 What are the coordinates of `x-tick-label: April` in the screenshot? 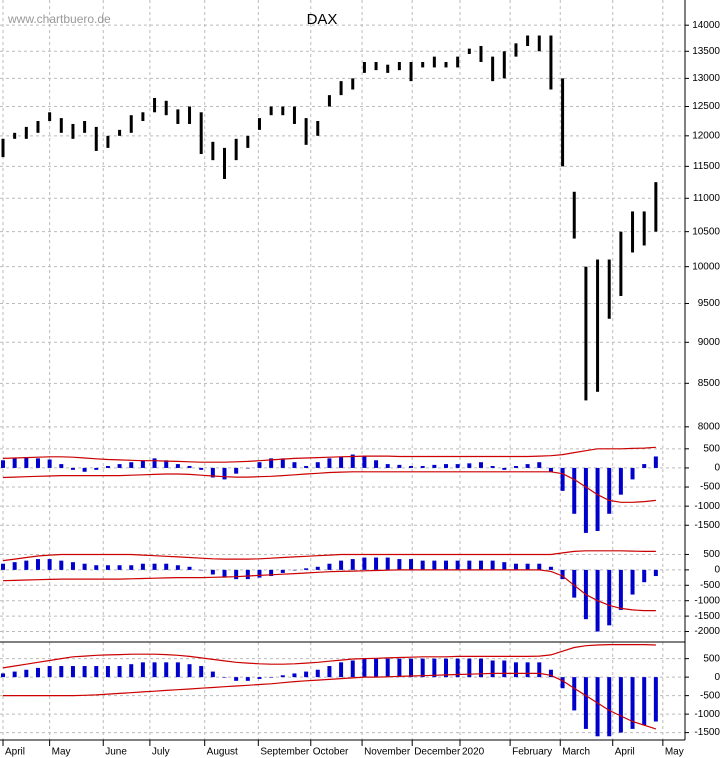 It's located at (15, 752).